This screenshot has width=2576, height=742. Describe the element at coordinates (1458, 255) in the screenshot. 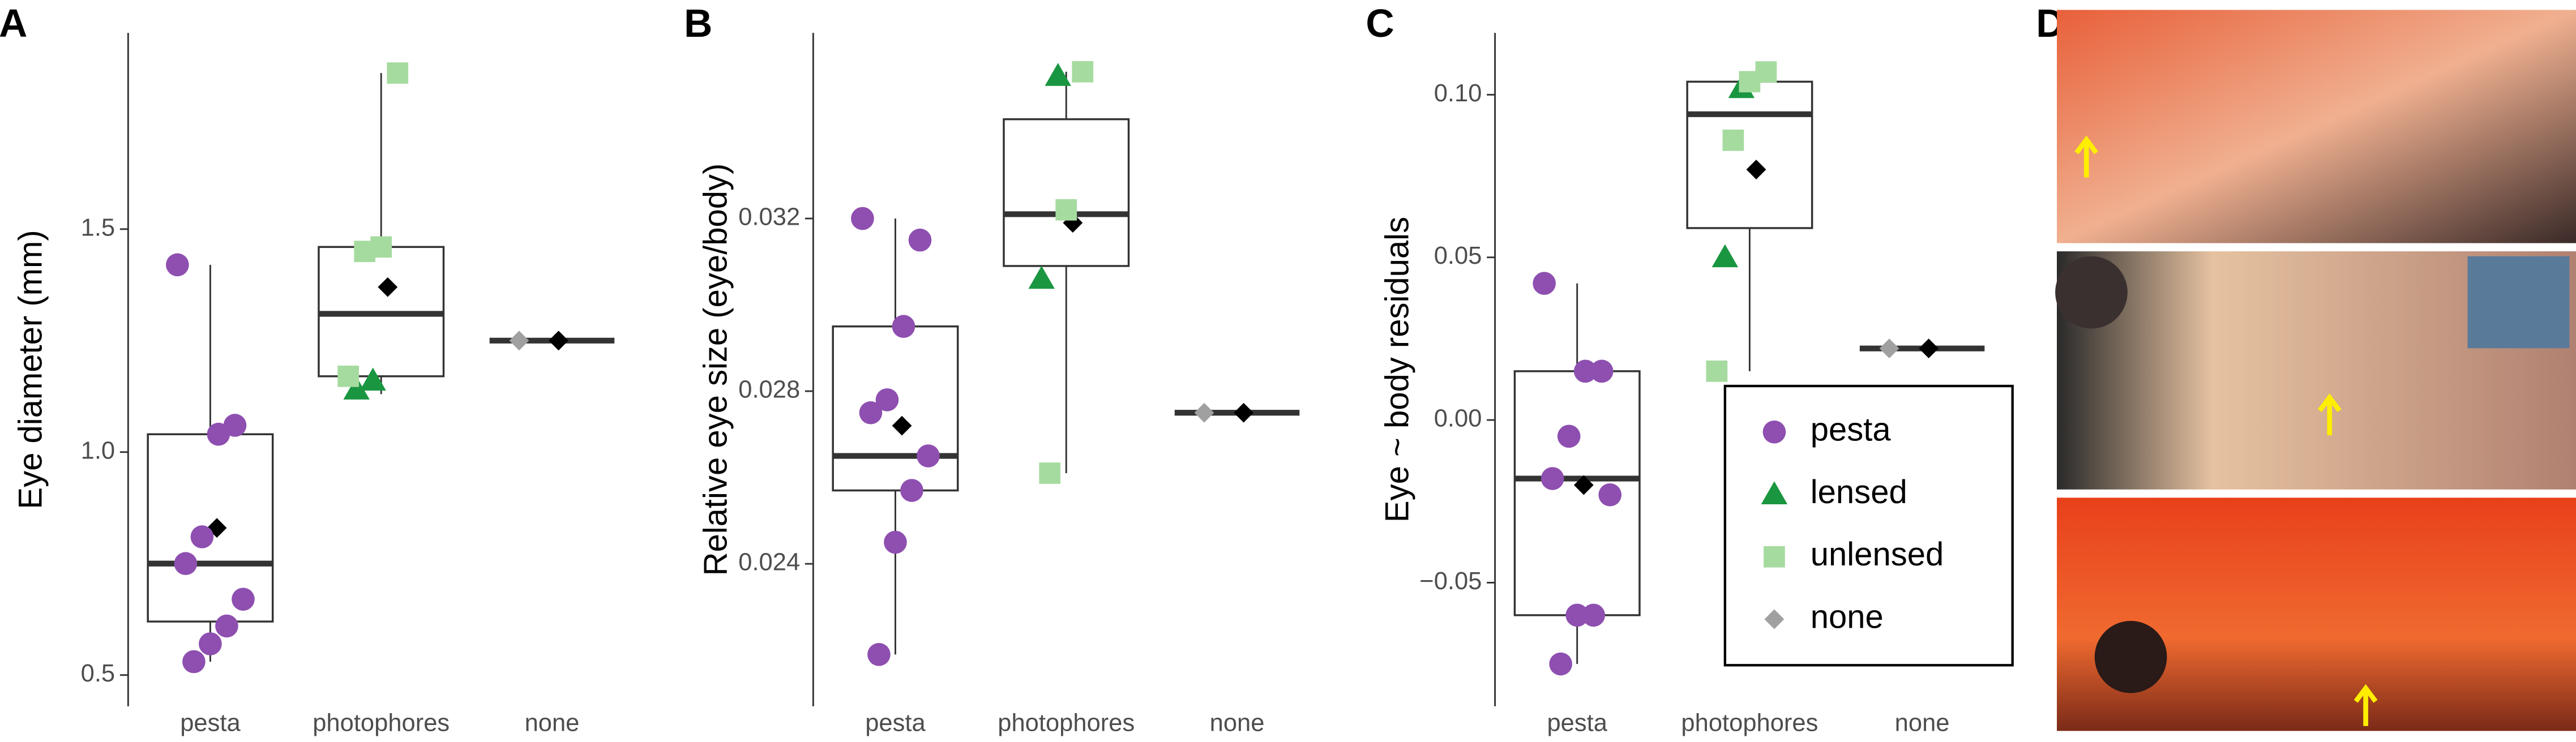

I see `y-tick-label: 0.05` at that location.